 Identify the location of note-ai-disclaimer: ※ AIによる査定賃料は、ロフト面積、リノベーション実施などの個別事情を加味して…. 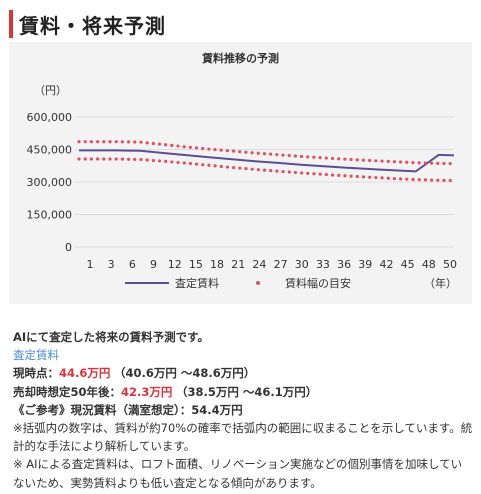
(238, 473).